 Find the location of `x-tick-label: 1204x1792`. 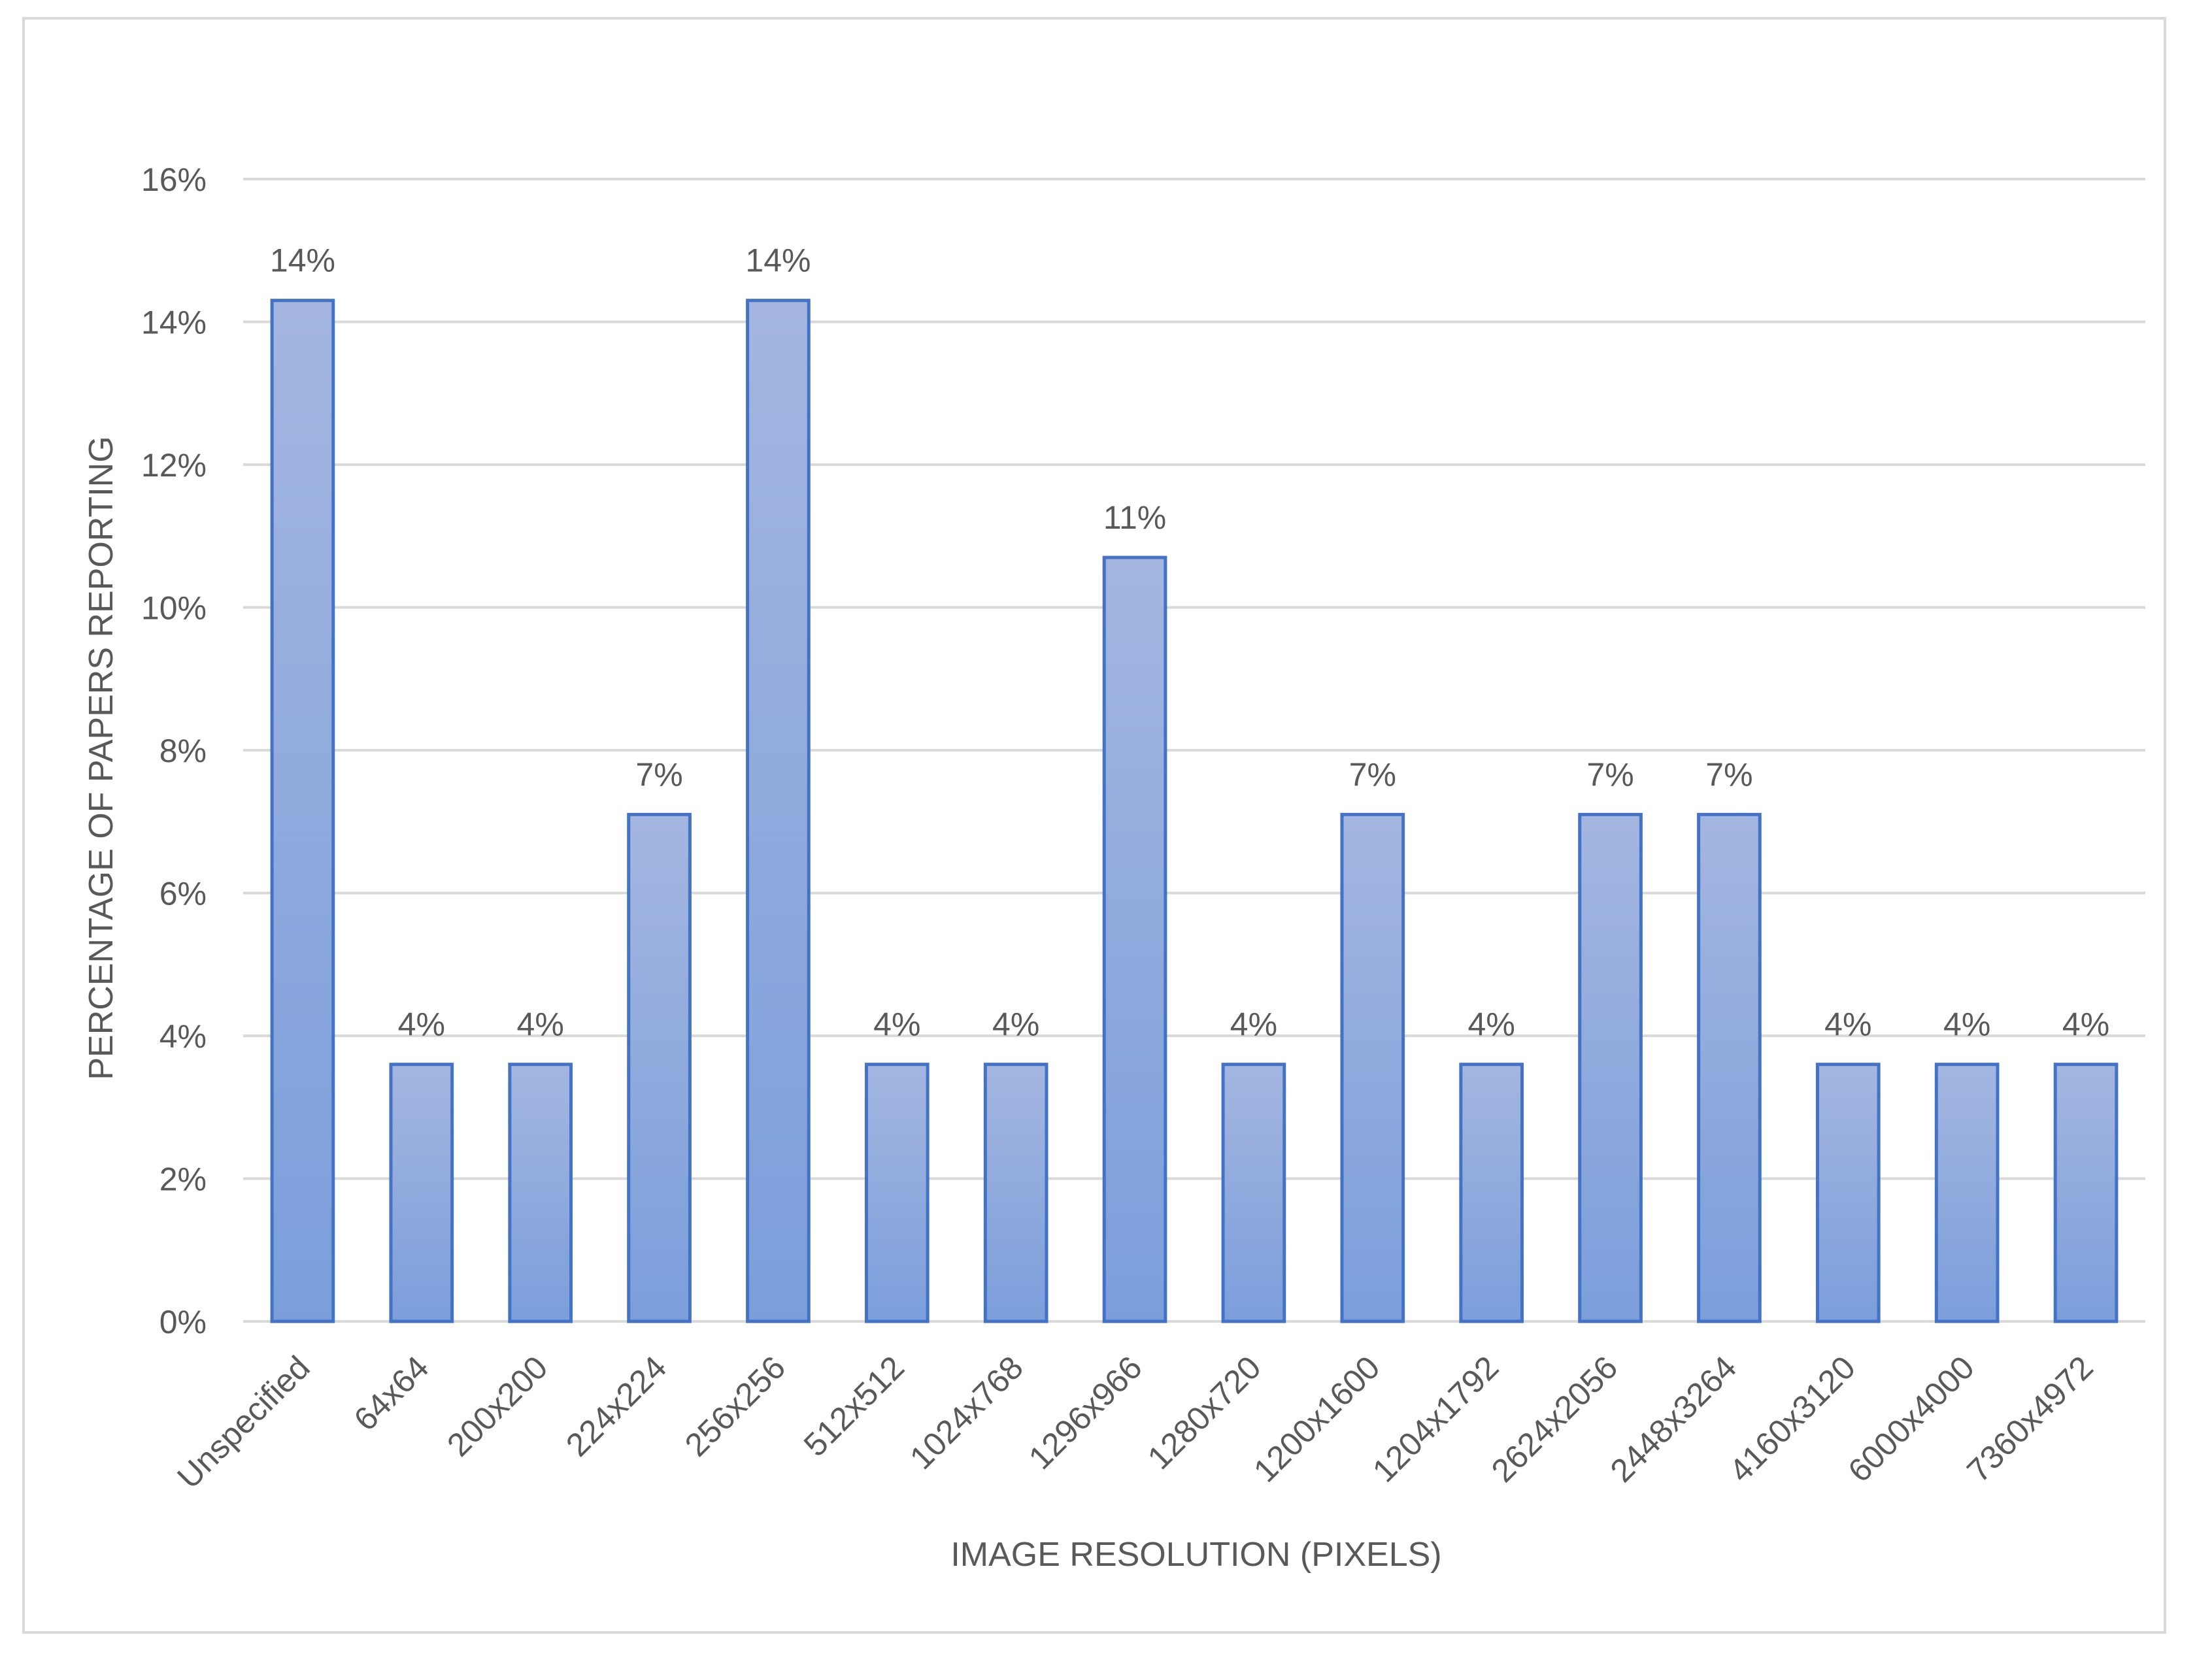

x-tick-label: 1204x1792 is located at coordinates (1436, 1419).